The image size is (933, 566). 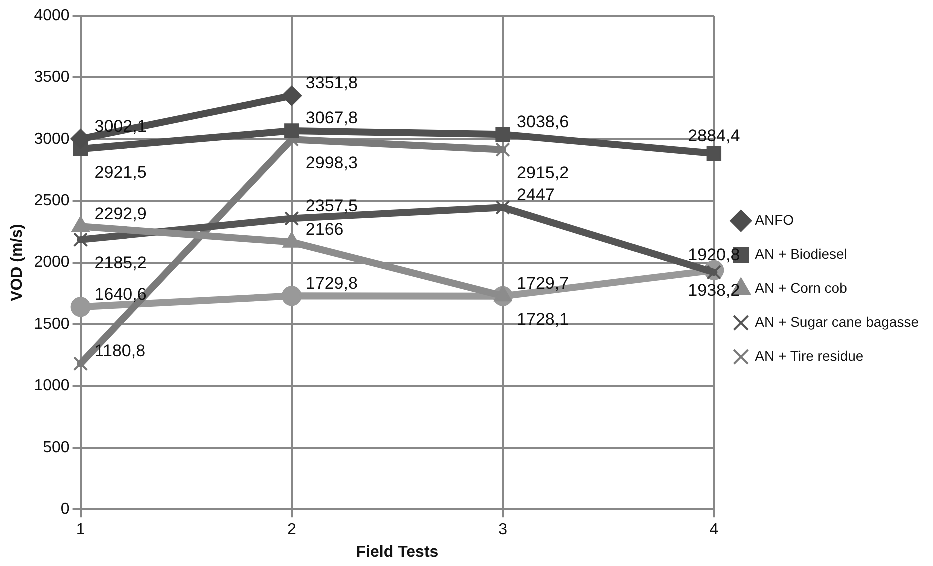 What do you see at coordinates (52, 201) in the screenshot?
I see `y-tick-label: 2500` at bounding box center [52, 201].